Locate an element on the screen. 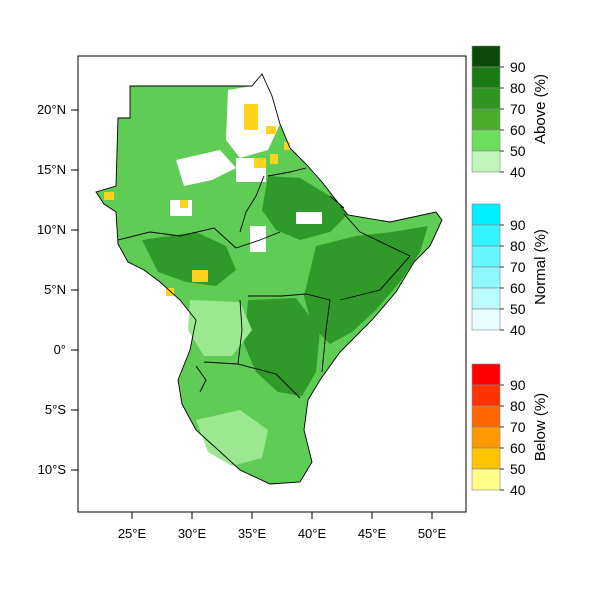  lat-axis: 20°N 15°N 10°N 5°N 0° 5°S 10°S is located at coordinates (57, 289).